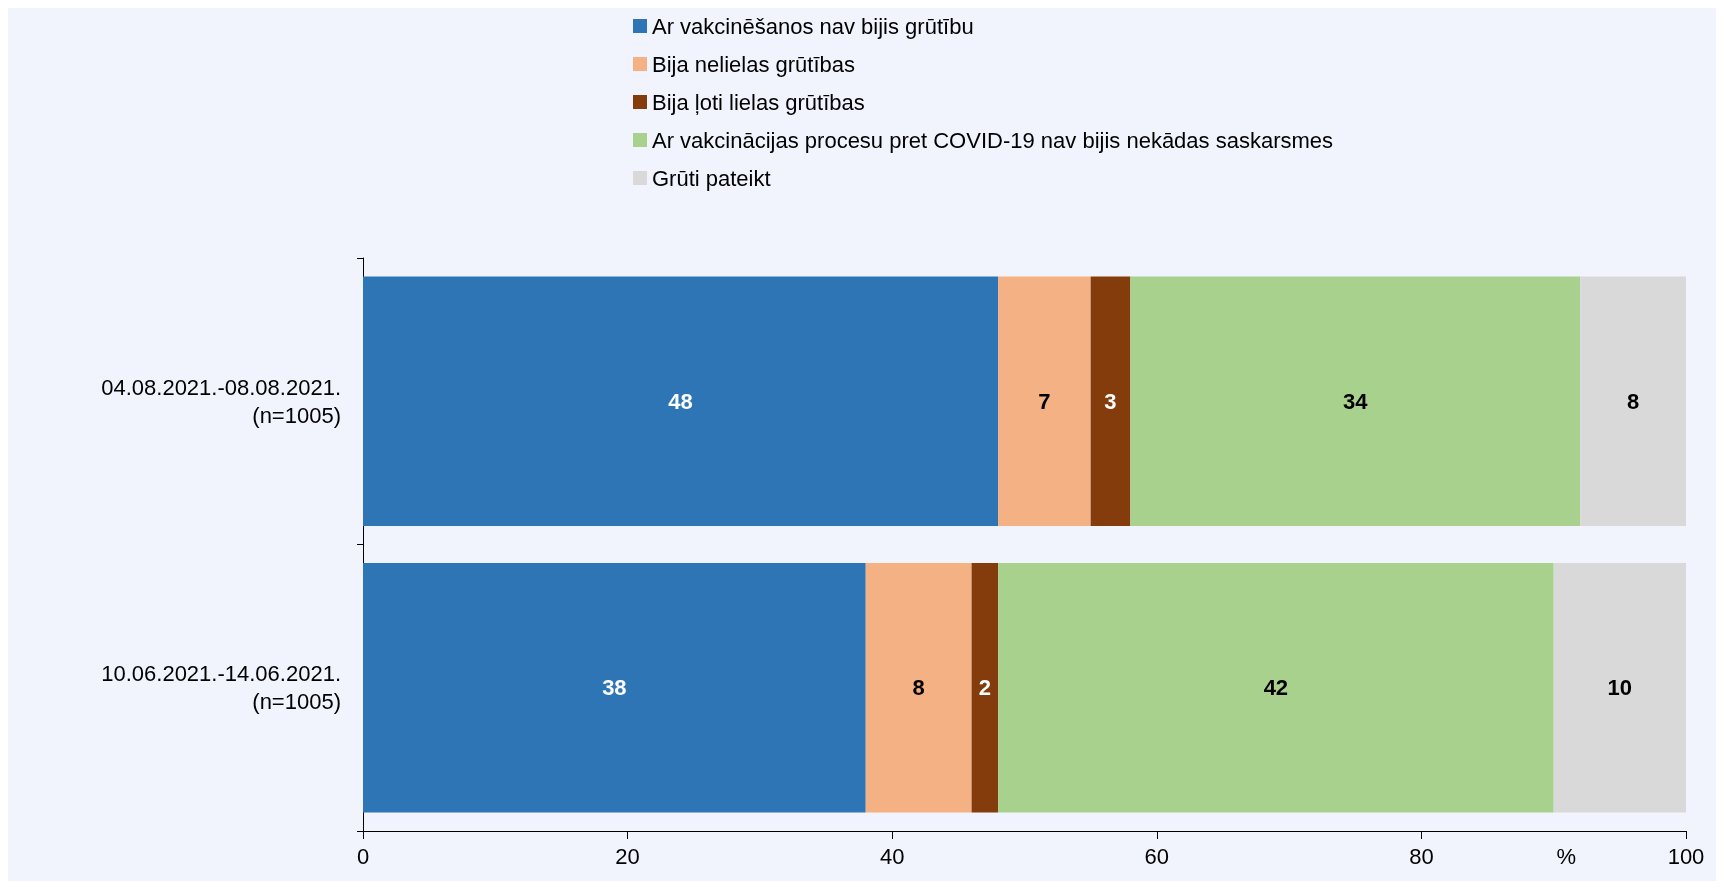 The image size is (1724, 889). I want to click on data-label: 3, so click(1110, 401).